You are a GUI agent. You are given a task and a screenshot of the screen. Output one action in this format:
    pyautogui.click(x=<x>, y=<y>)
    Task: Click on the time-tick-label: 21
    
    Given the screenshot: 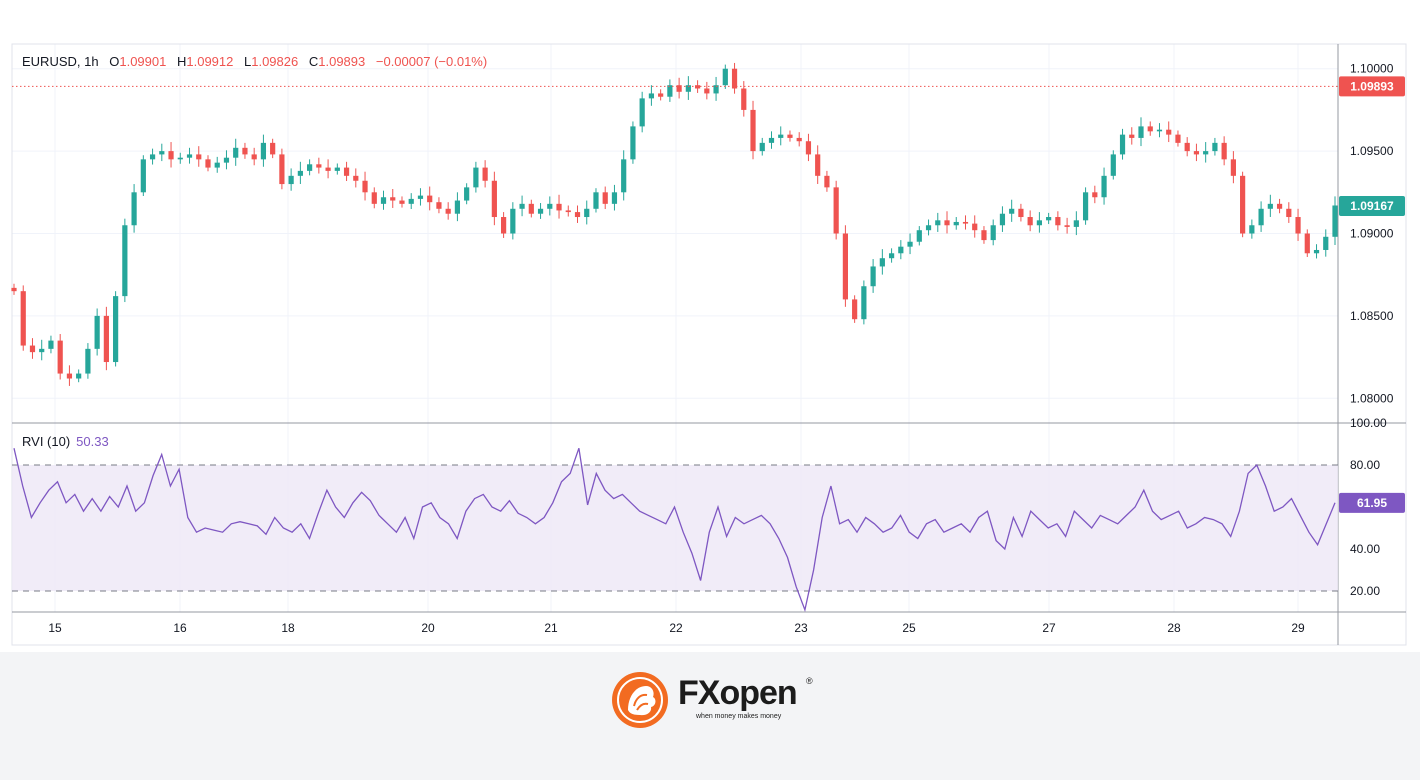 What is the action you would take?
    pyautogui.click(x=551, y=628)
    